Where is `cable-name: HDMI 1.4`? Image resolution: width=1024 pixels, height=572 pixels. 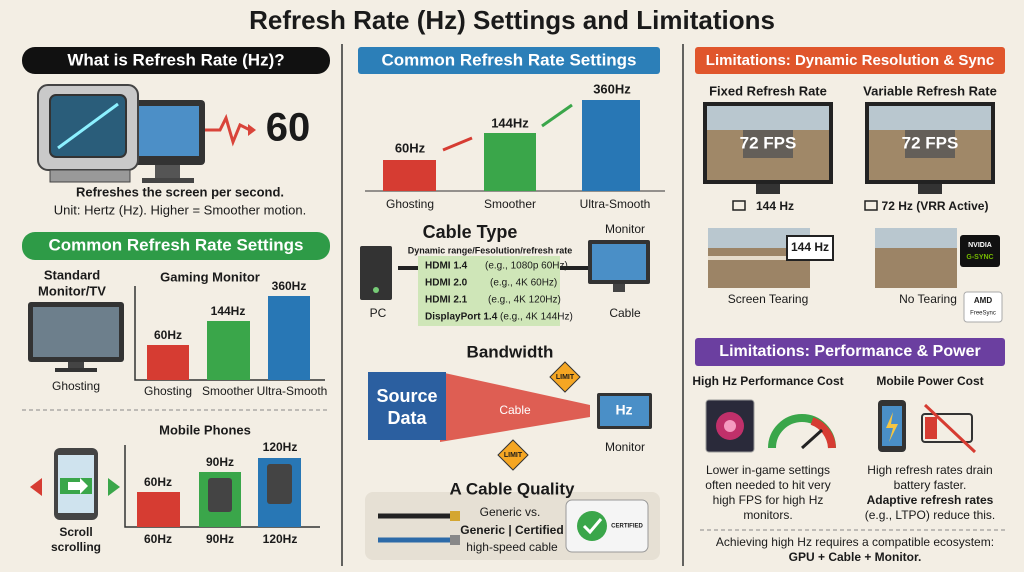
cable-name: HDMI 1.4 is located at coordinates (446, 266).